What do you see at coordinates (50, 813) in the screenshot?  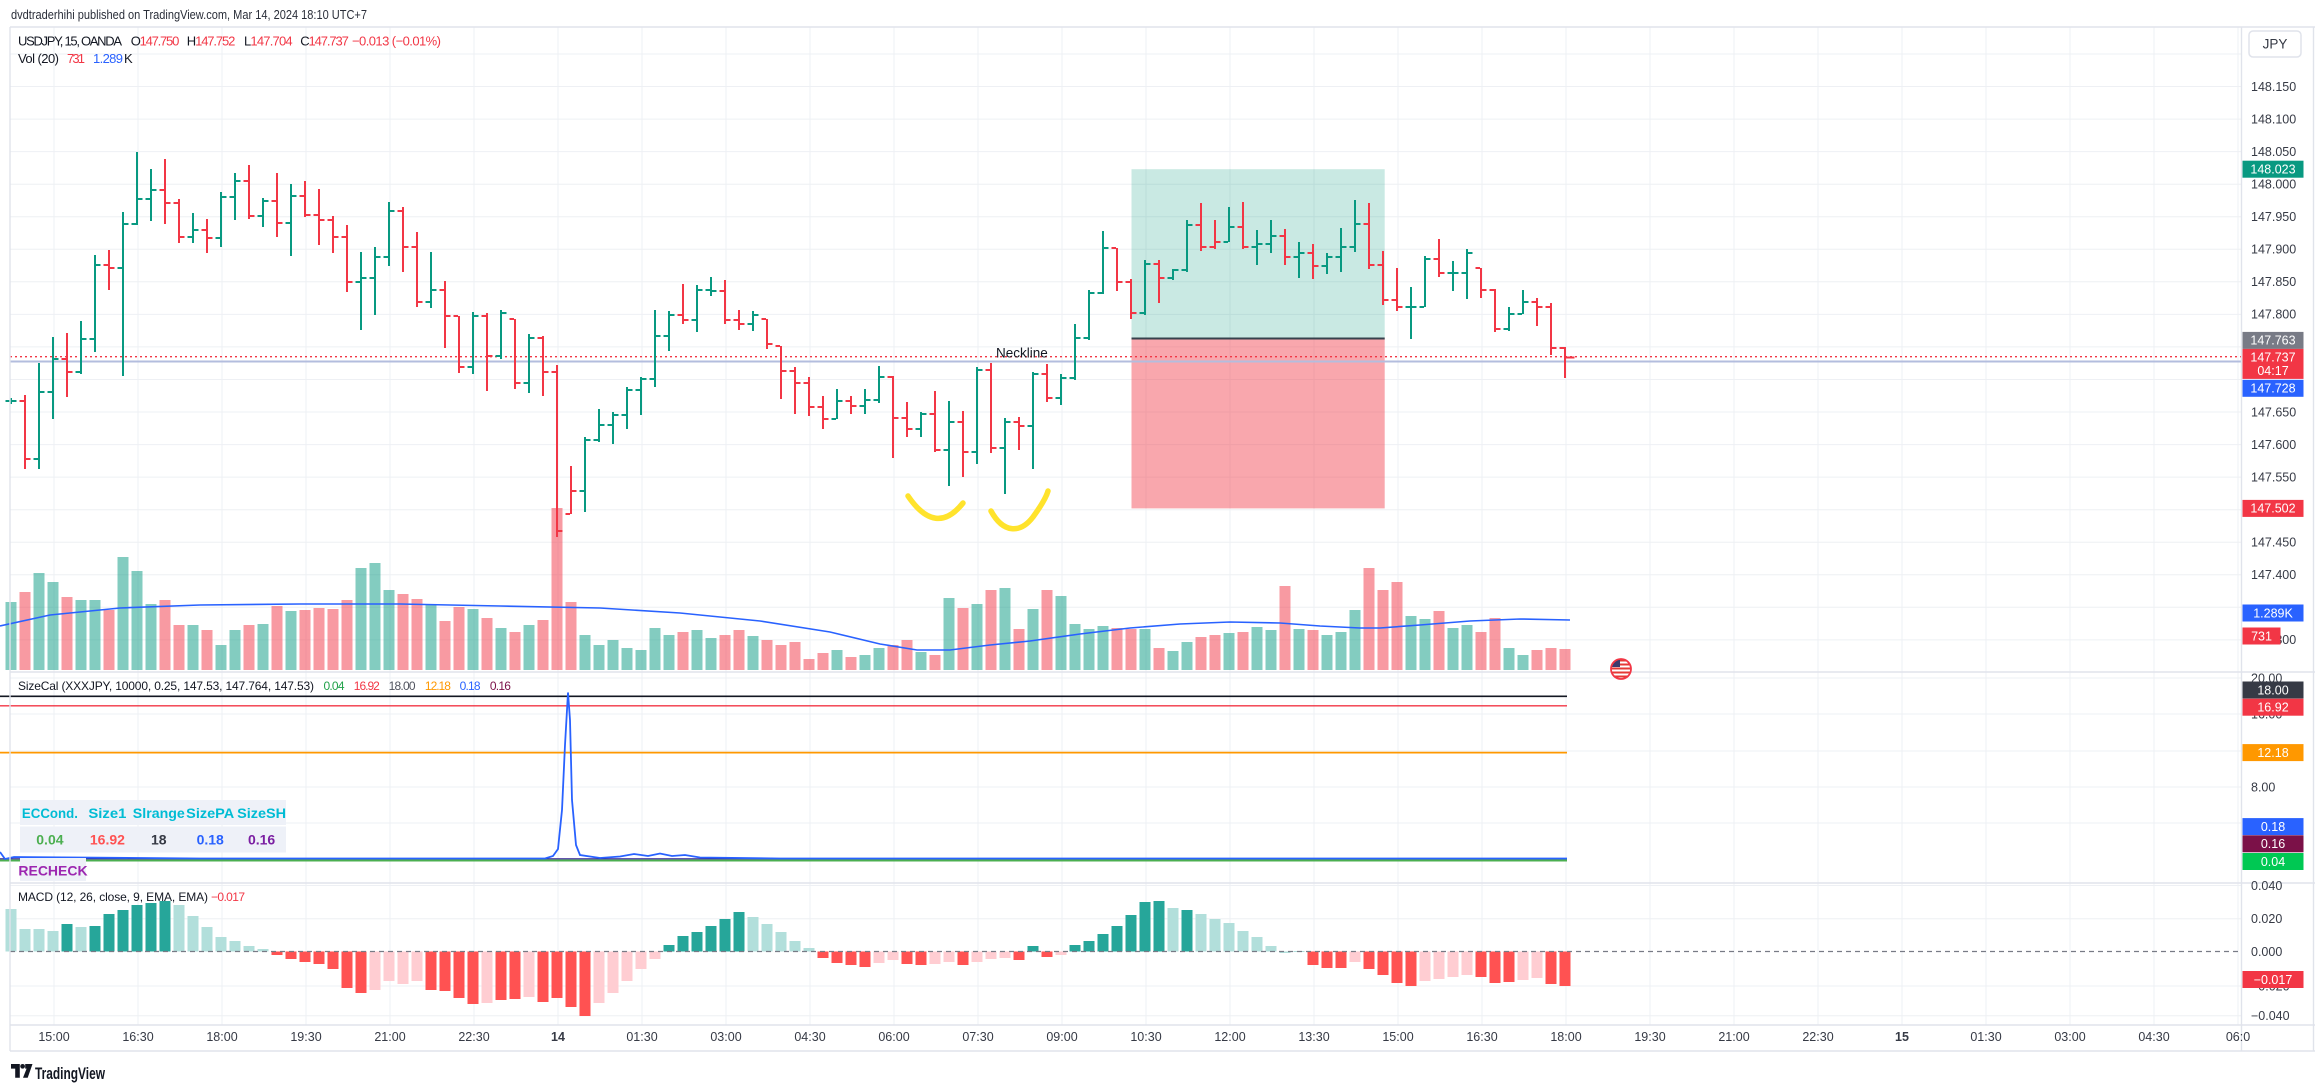 I see `svg-text: ECCond.` at bounding box center [50, 813].